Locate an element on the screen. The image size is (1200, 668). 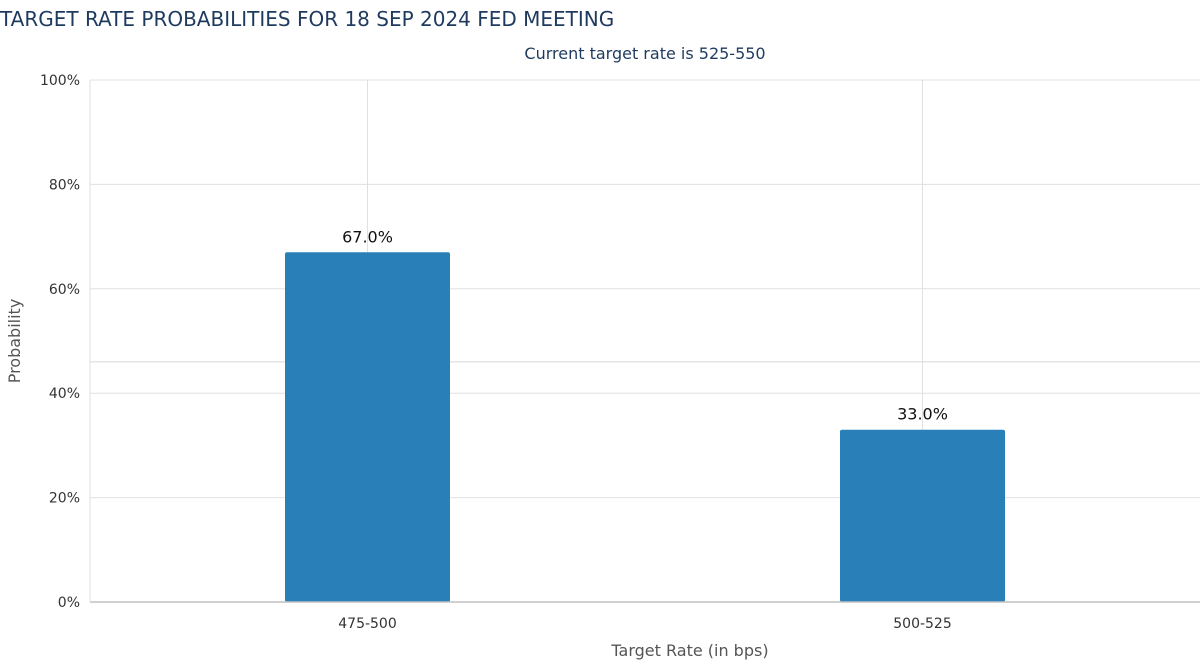
y-tick-label: 100% is located at coordinates (60, 81).